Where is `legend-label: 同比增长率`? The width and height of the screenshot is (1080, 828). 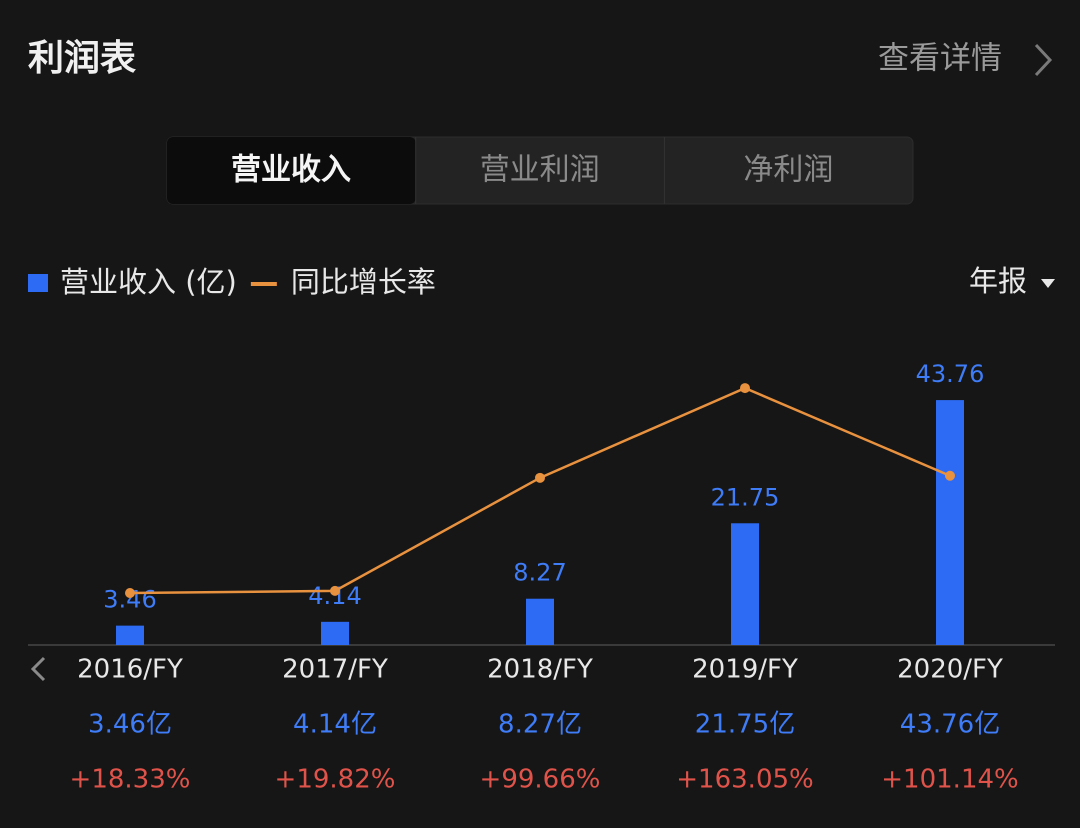
legend-label: 同比增长率 is located at coordinates (363, 282).